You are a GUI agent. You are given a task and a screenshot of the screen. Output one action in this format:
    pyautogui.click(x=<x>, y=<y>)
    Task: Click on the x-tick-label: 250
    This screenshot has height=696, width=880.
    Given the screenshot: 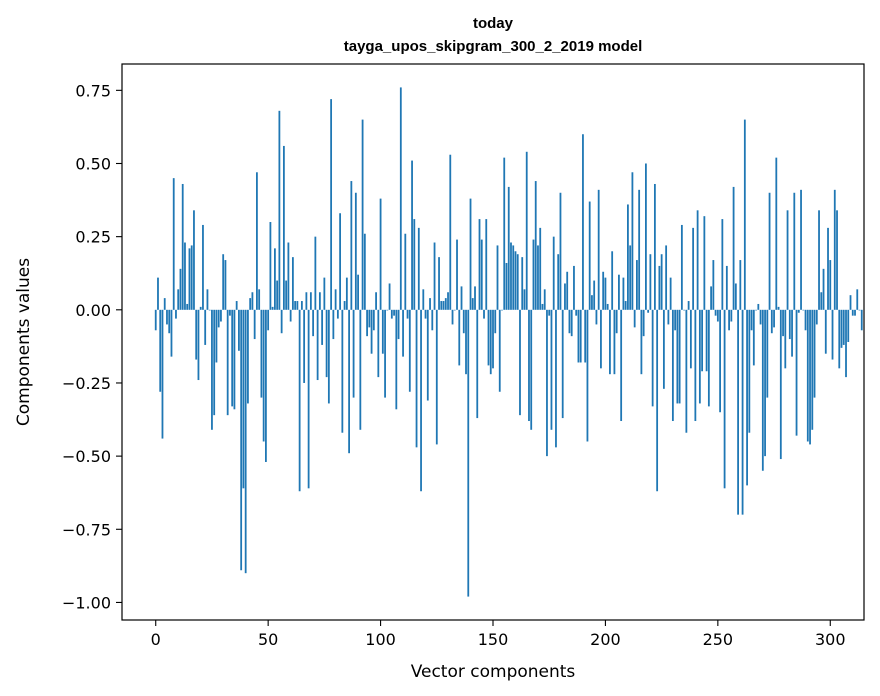 What is the action you would take?
    pyautogui.click(x=718, y=639)
    